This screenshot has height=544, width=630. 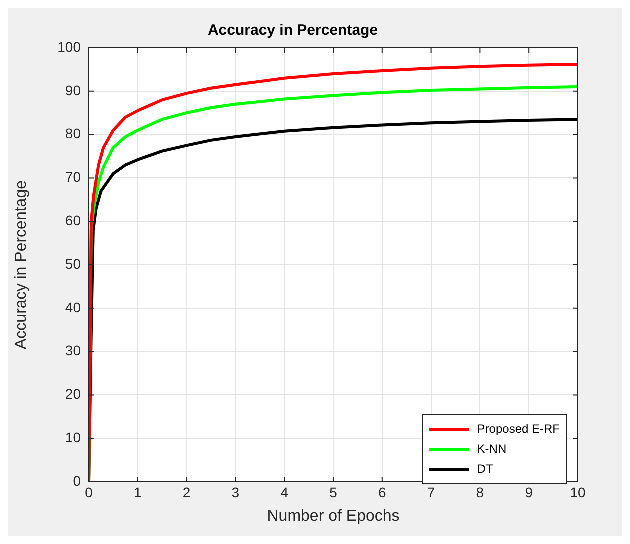 I want to click on chart-title: Accuracy in Percentage, so click(x=293, y=31).